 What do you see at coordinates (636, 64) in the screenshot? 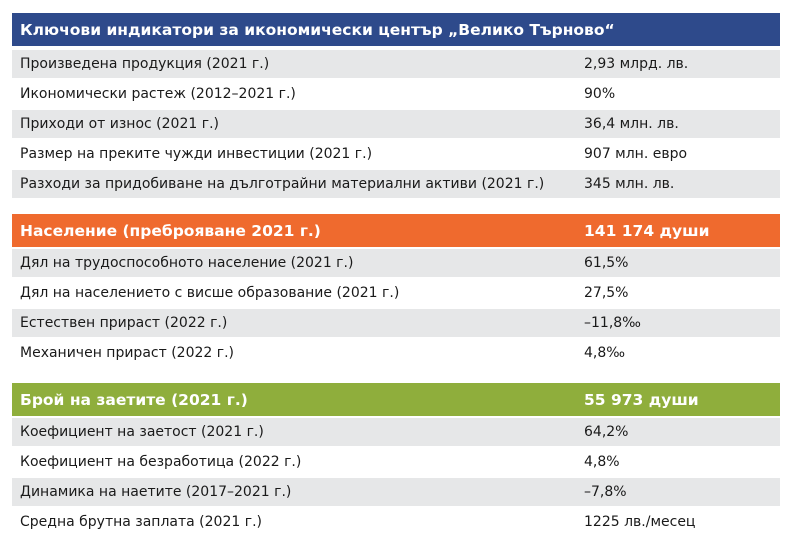
I see `row-value: 2,93 млрд. лв.` at bounding box center [636, 64].